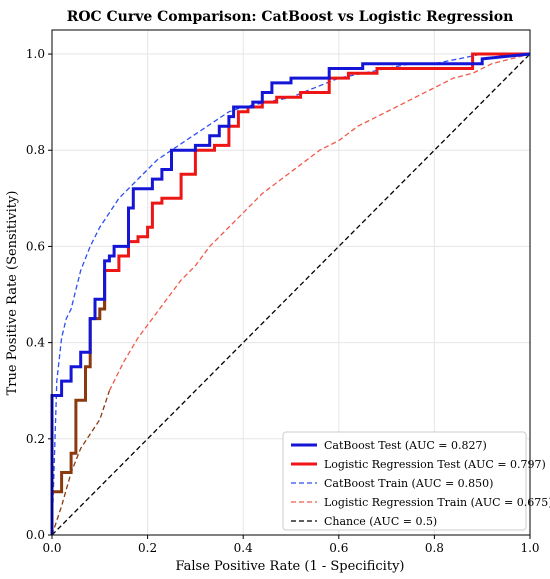 Image resolution: width=550 pixels, height=579 pixels. I want to click on y-tick-label: 0.0, so click(35, 535).